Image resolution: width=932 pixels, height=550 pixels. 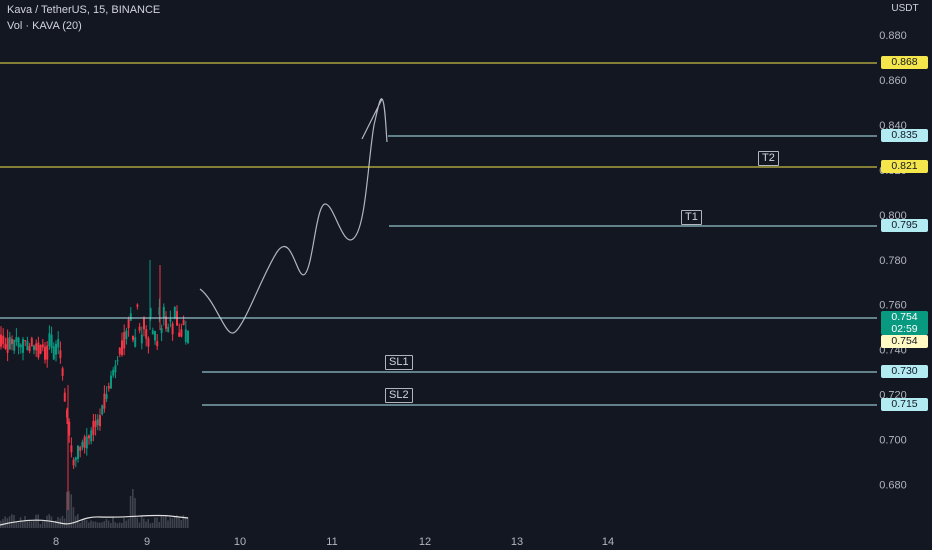 What do you see at coordinates (399, 395) in the screenshot?
I see `level-tag-sl2: SL2` at bounding box center [399, 395].